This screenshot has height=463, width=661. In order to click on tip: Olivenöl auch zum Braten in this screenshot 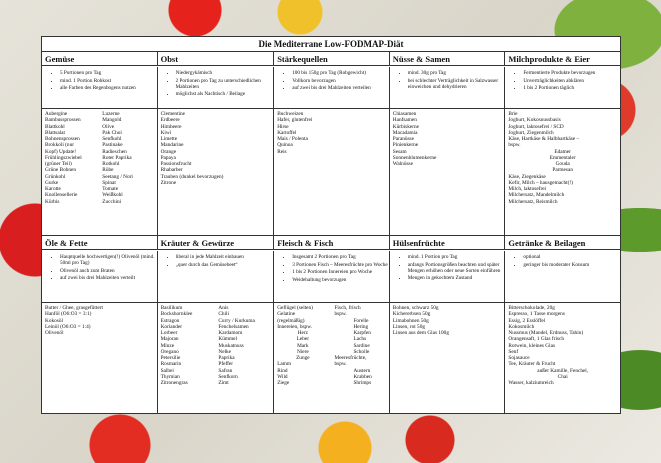, I will do `click(108, 271)`.